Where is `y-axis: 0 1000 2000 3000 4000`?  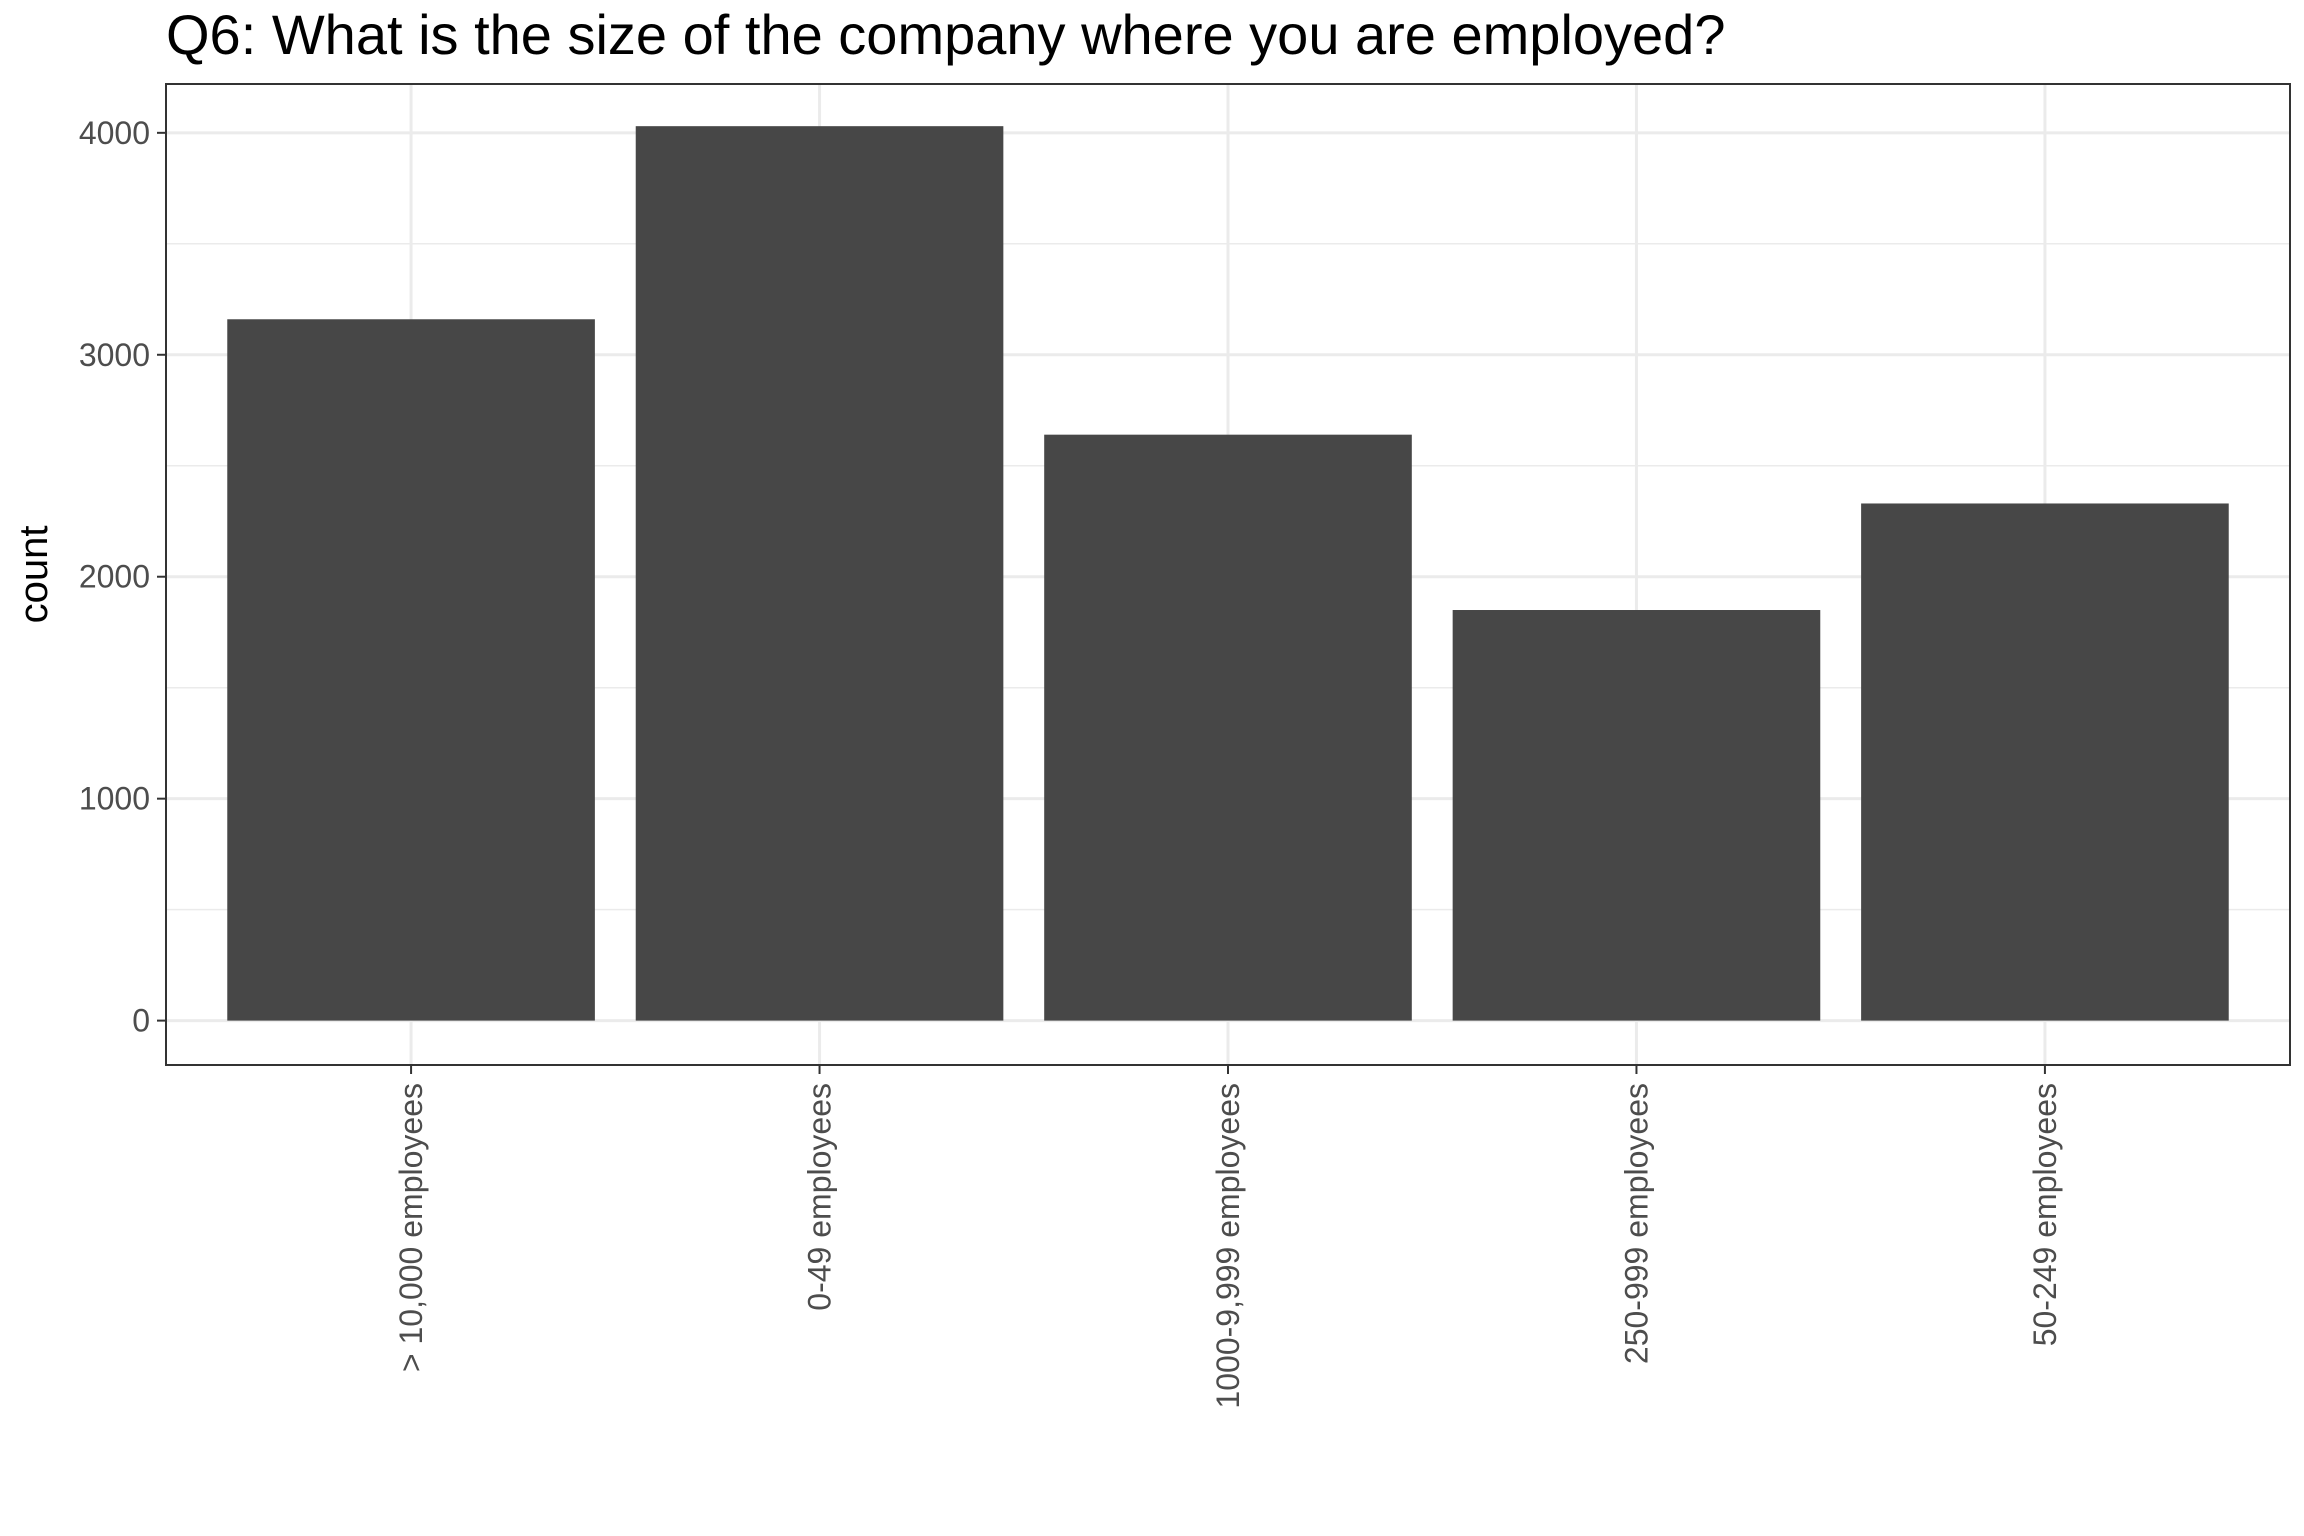
y-axis: 0 1000 2000 3000 4000 is located at coordinates (122, 577).